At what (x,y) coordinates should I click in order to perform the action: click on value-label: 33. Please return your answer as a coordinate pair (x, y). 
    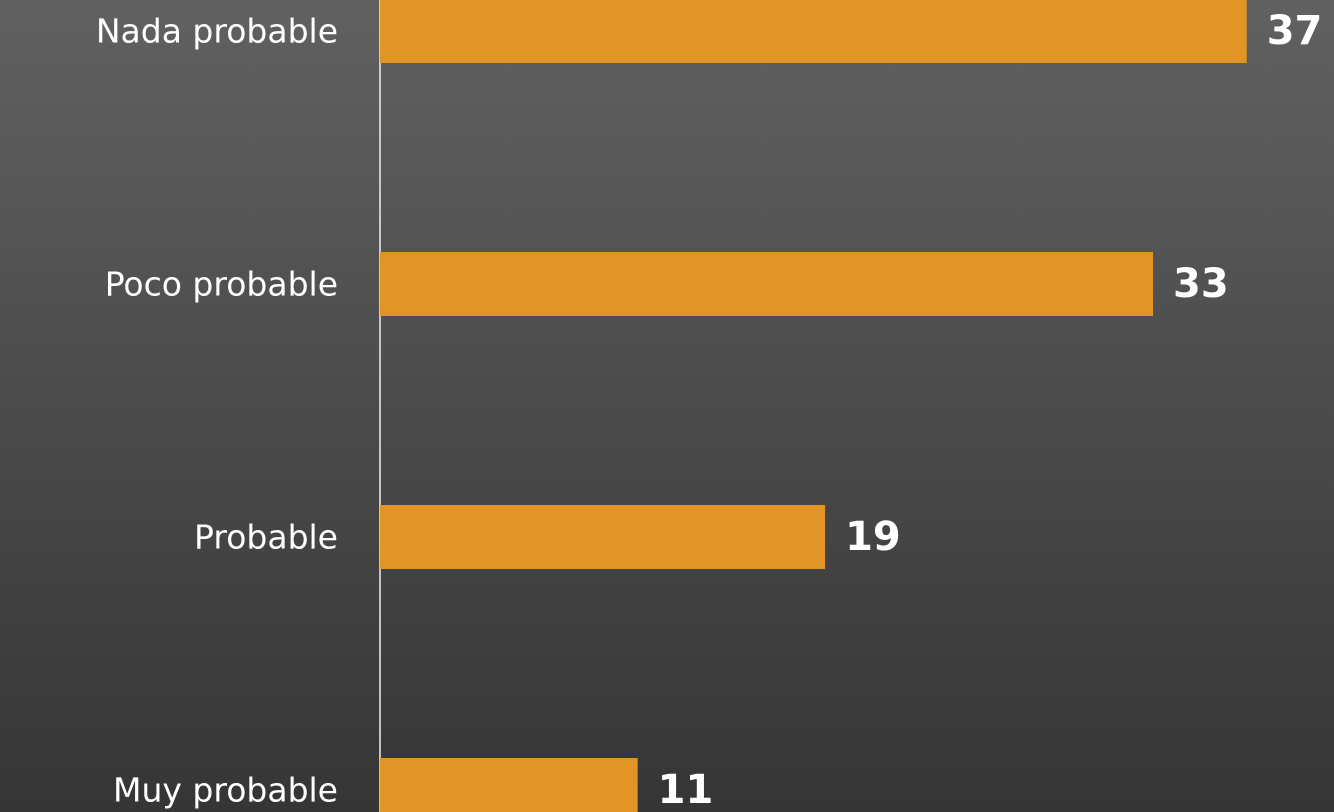
    Looking at the image, I should click on (1201, 284).